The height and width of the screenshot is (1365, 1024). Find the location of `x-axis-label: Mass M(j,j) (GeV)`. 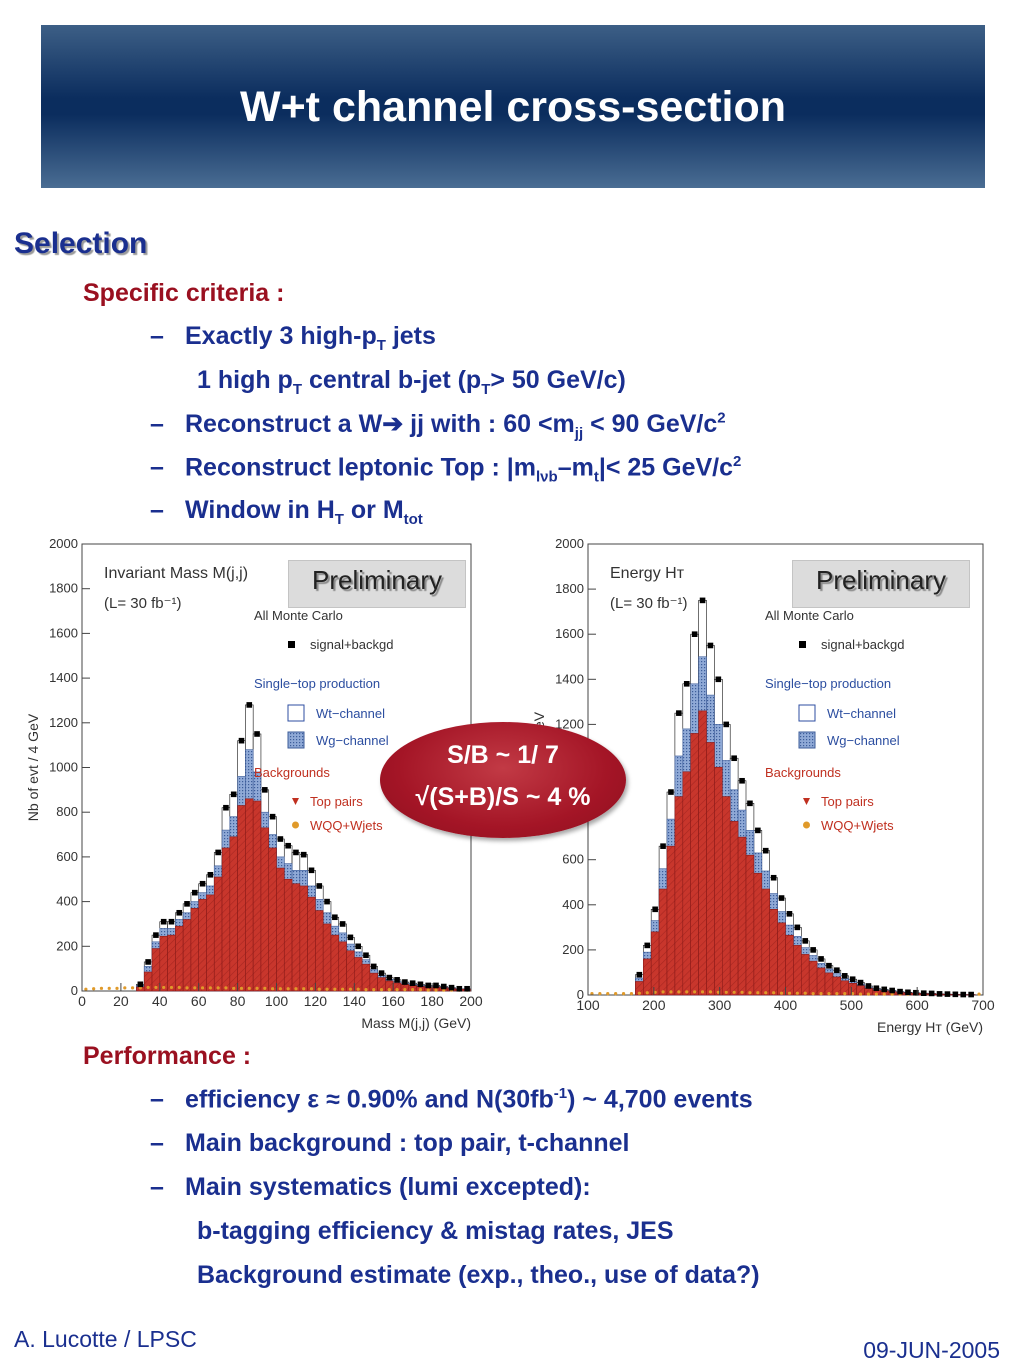

x-axis-label: Mass M(j,j) (GeV) is located at coordinates (416, 1023).